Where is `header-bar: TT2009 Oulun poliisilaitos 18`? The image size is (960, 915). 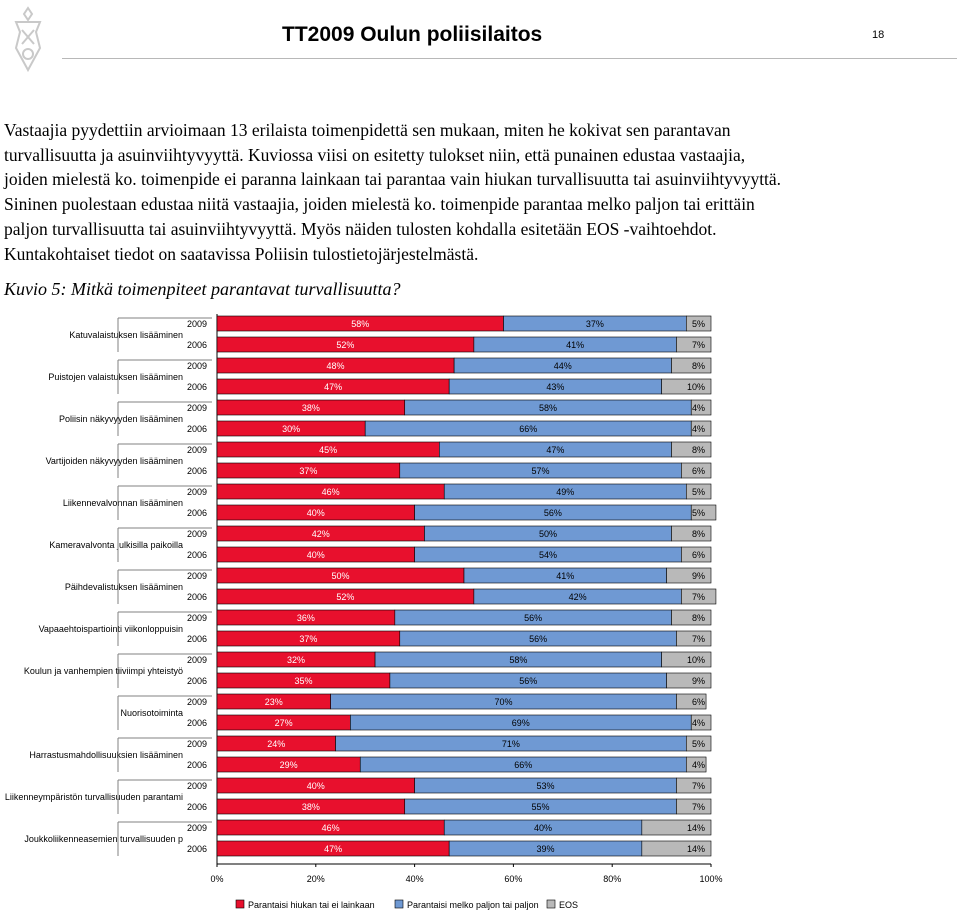
header-bar: TT2009 Oulun poliisilaitos 18 is located at coordinates (509, 38).